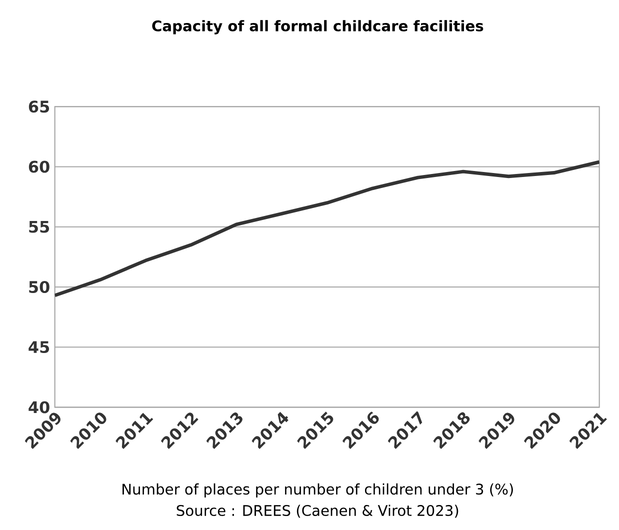 The width and height of the screenshot is (619, 530). What do you see at coordinates (39, 286) in the screenshot?
I see `y-tick-label: 50` at bounding box center [39, 286].